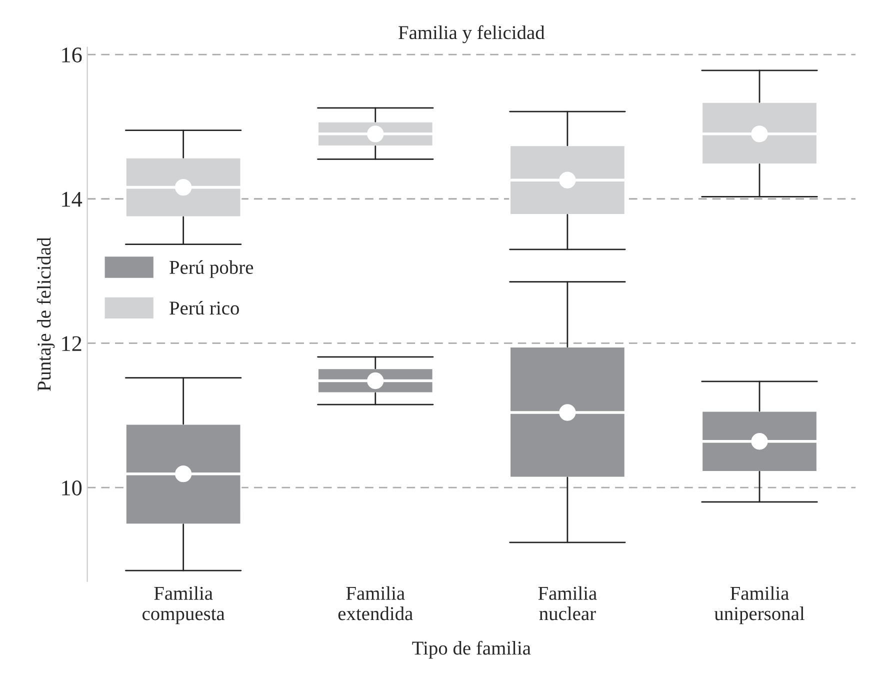 This screenshot has width=873, height=676. What do you see at coordinates (204, 307) in the screenshot?
I see `legend-label: Perú rico` at bounding box center [204, 307].